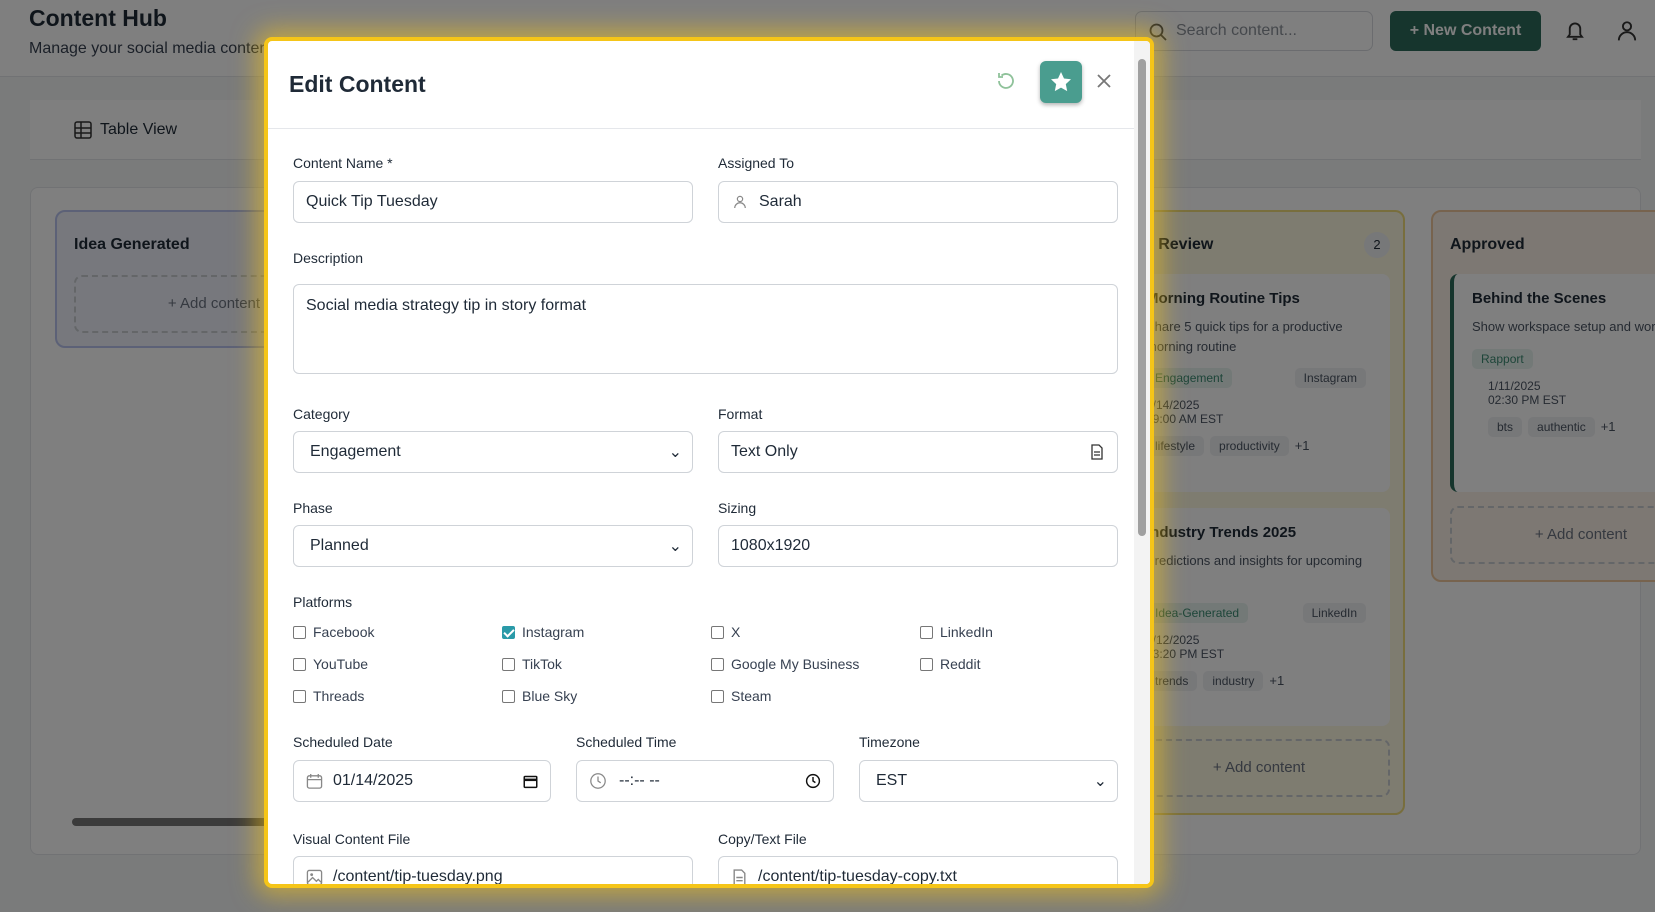  Describe the element at coordinates (493, 452) in the screenshot. I see `category-select: Engagement ⌄` at that location.